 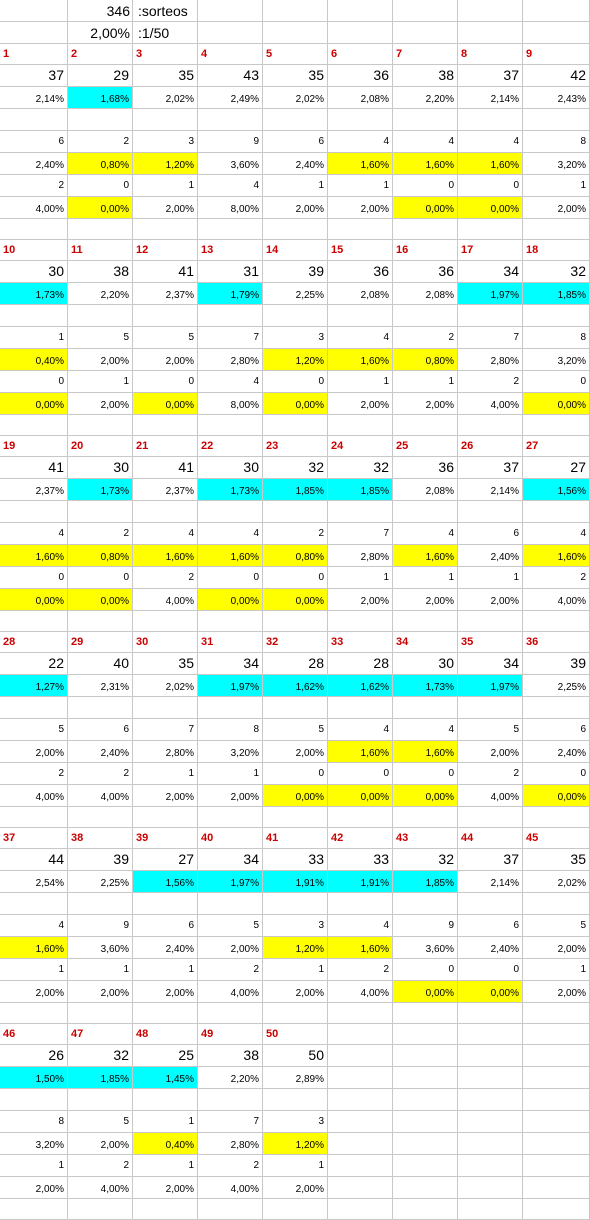 I want to click on ball-number: 27, so click(x=556, y=446).